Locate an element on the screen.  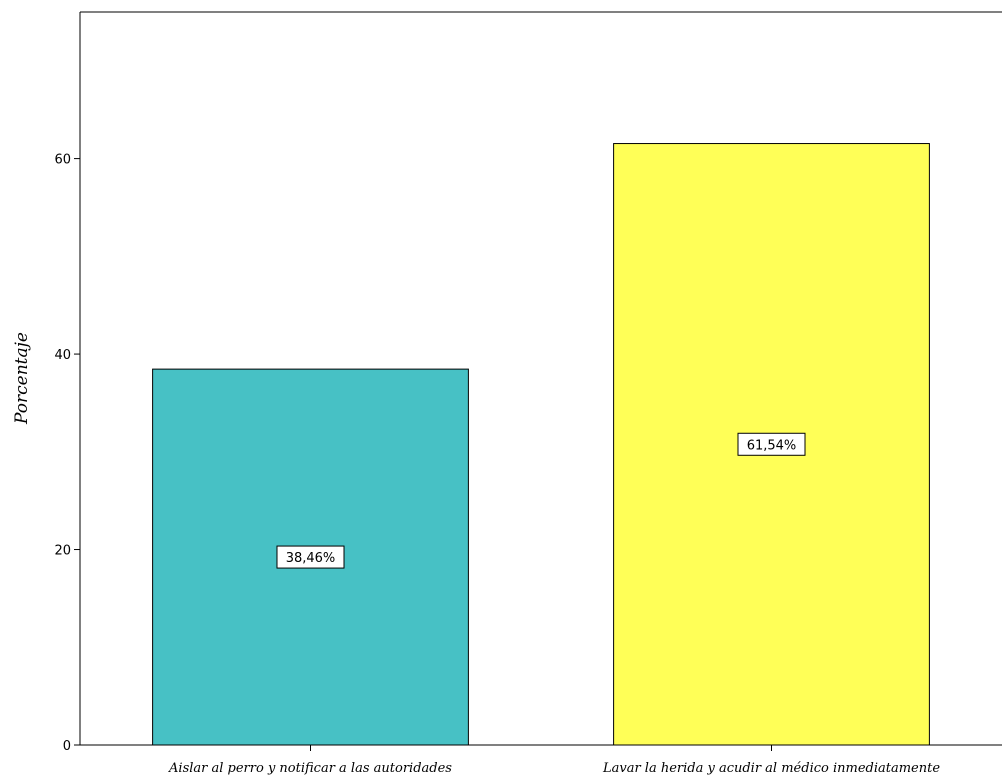
data-label: 38,46% is located at coordinates (311, 558).